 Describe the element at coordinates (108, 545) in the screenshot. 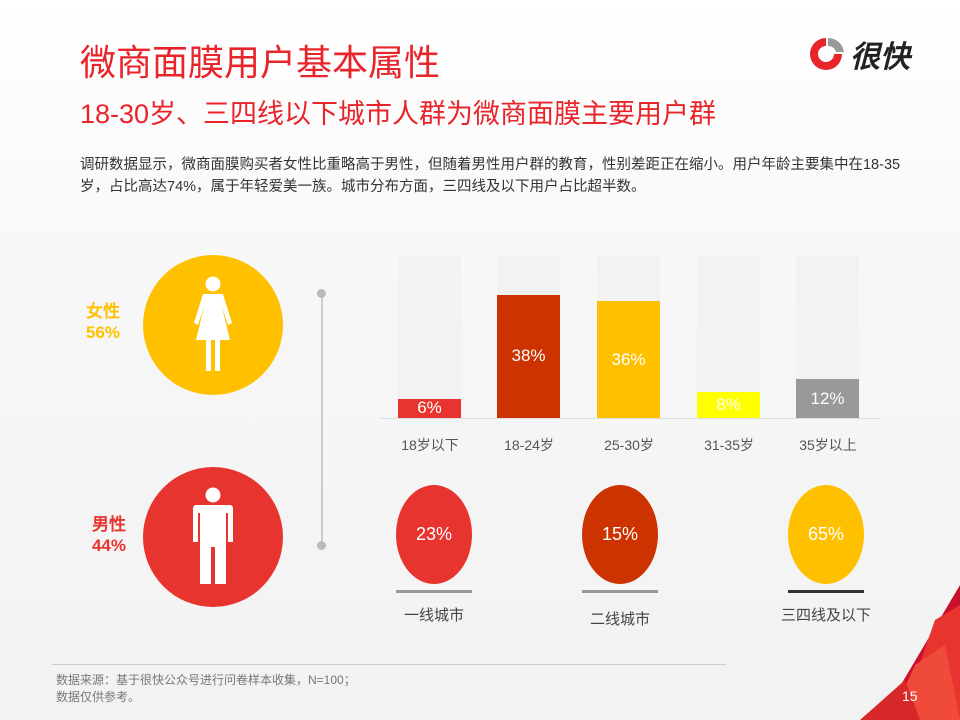

I see `male-value: 44%` at that location.